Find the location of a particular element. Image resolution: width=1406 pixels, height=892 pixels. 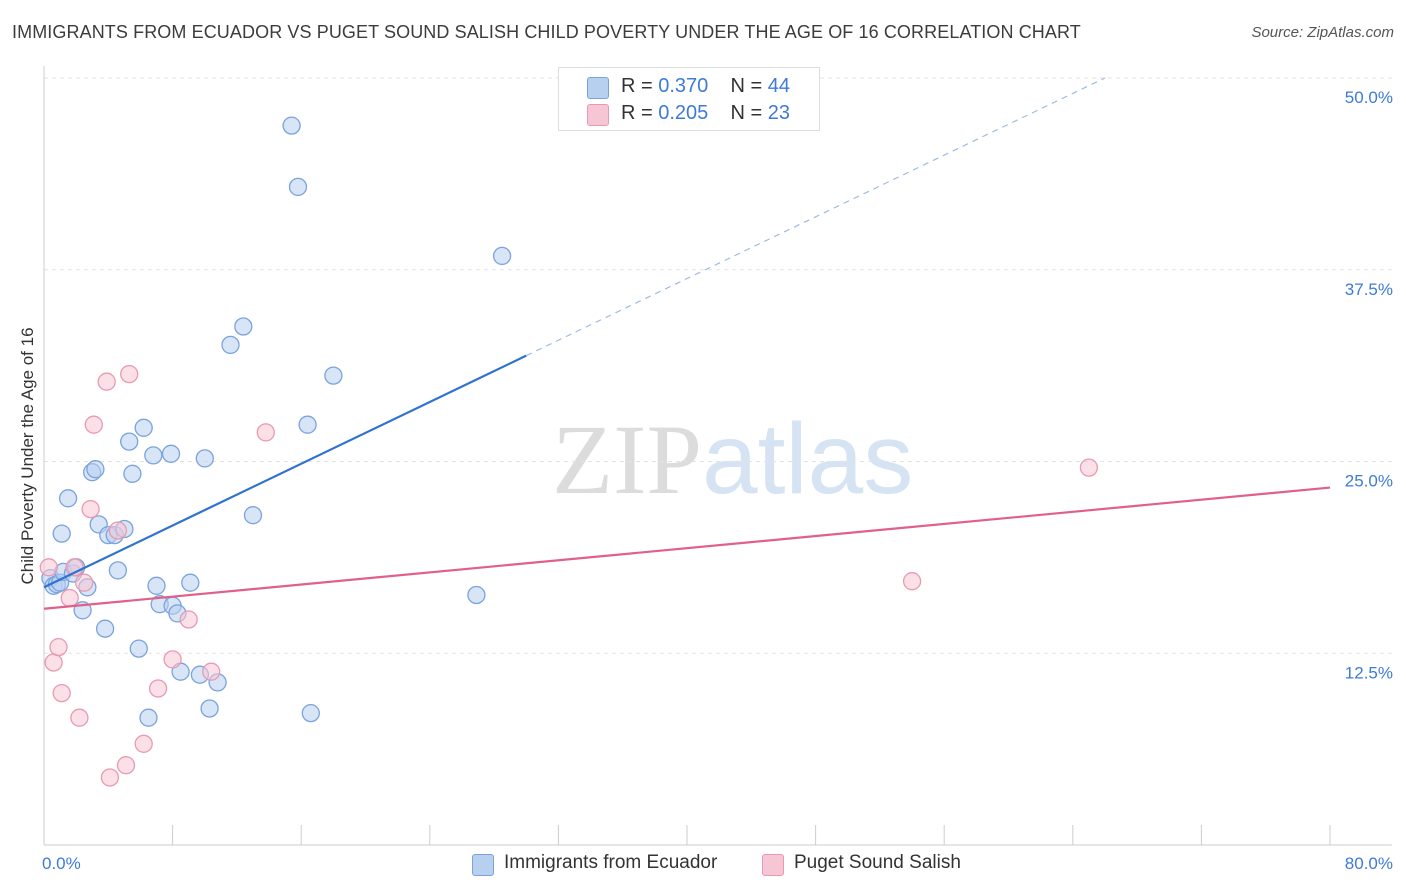

y-tick-label-0: 12.5% is located at coordinates (1369, 672).